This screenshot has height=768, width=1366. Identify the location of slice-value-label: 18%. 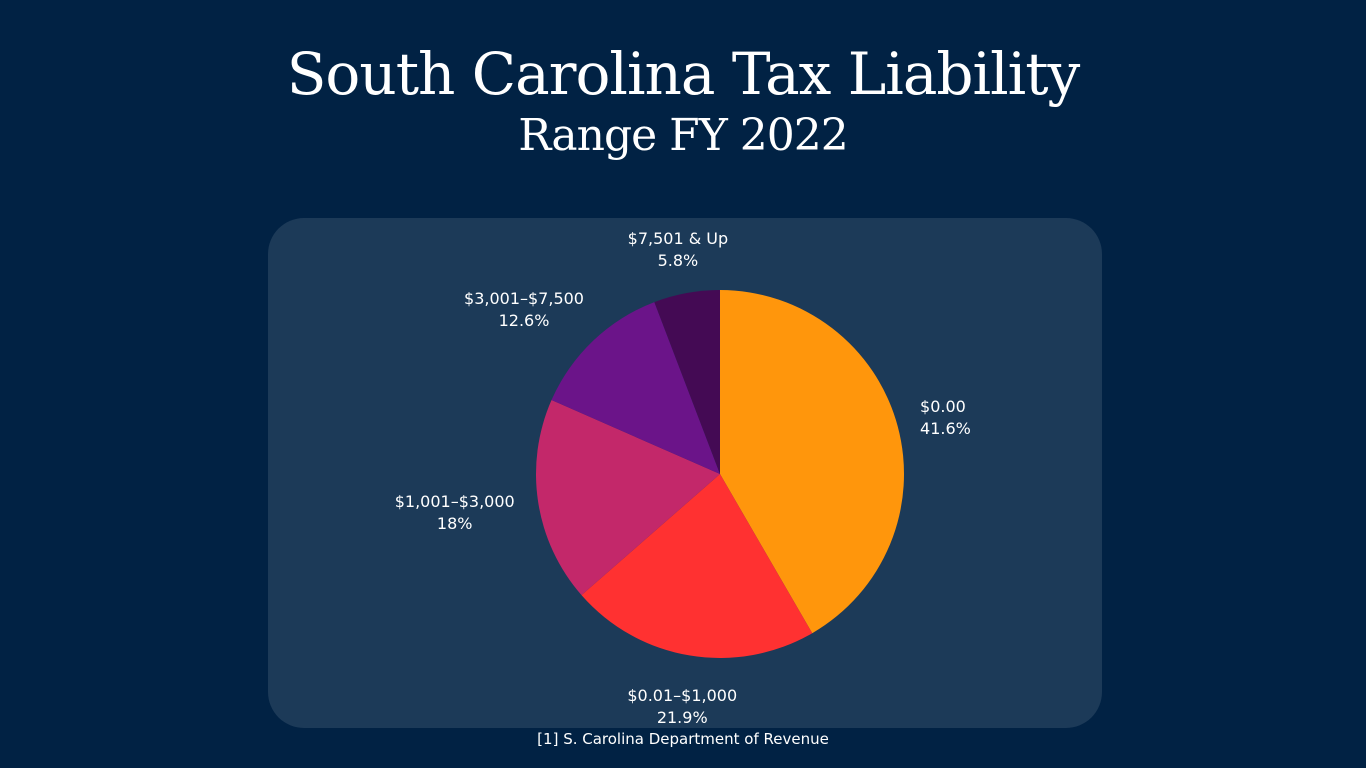
(455, 523).